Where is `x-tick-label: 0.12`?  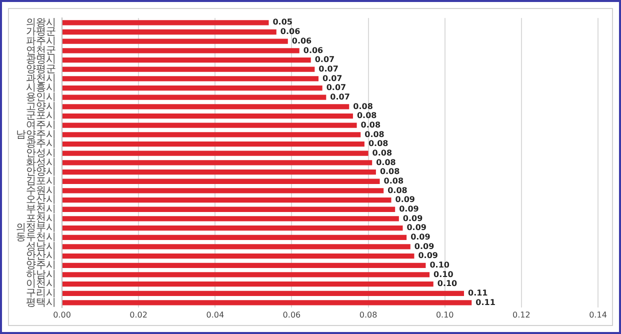
x-tick-label: 0.12 is located at coordinates (521, 315).